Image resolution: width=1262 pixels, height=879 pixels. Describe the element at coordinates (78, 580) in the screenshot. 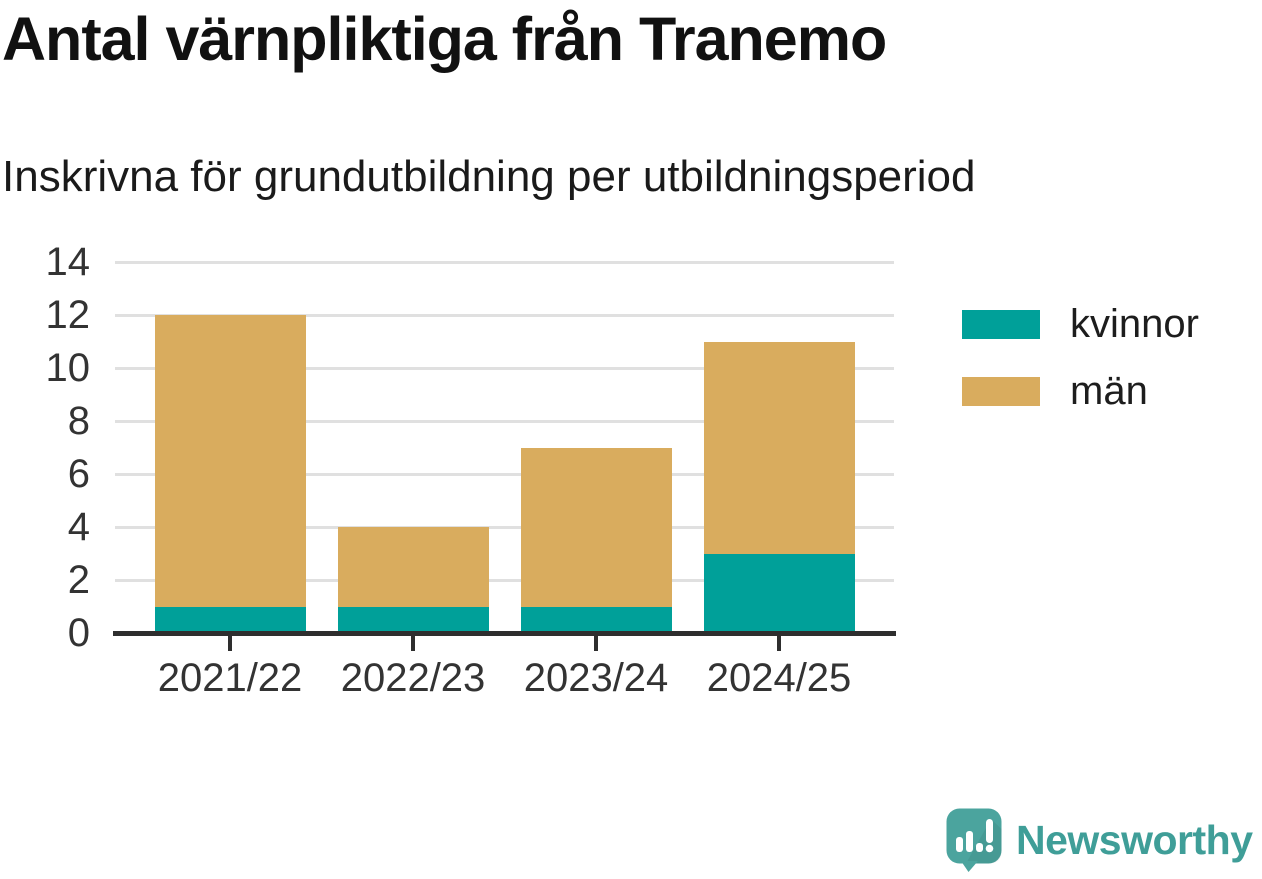

I see `y-axis-tick-label: 2` at that location.